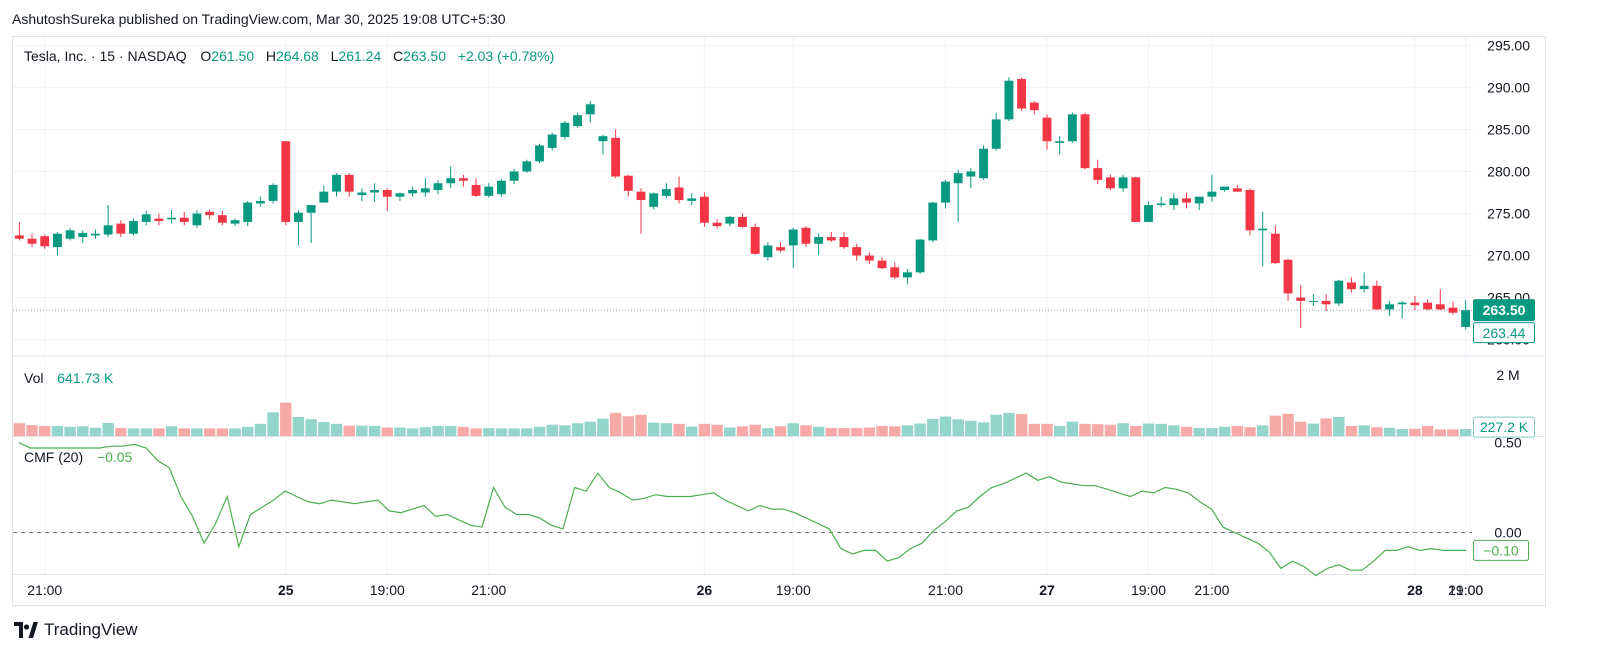 The height and width of the screenshot is (666, 1600). Describe the element at coordinates (34, 378) in the screenshot. I see `volume-label: Vol` at that location.